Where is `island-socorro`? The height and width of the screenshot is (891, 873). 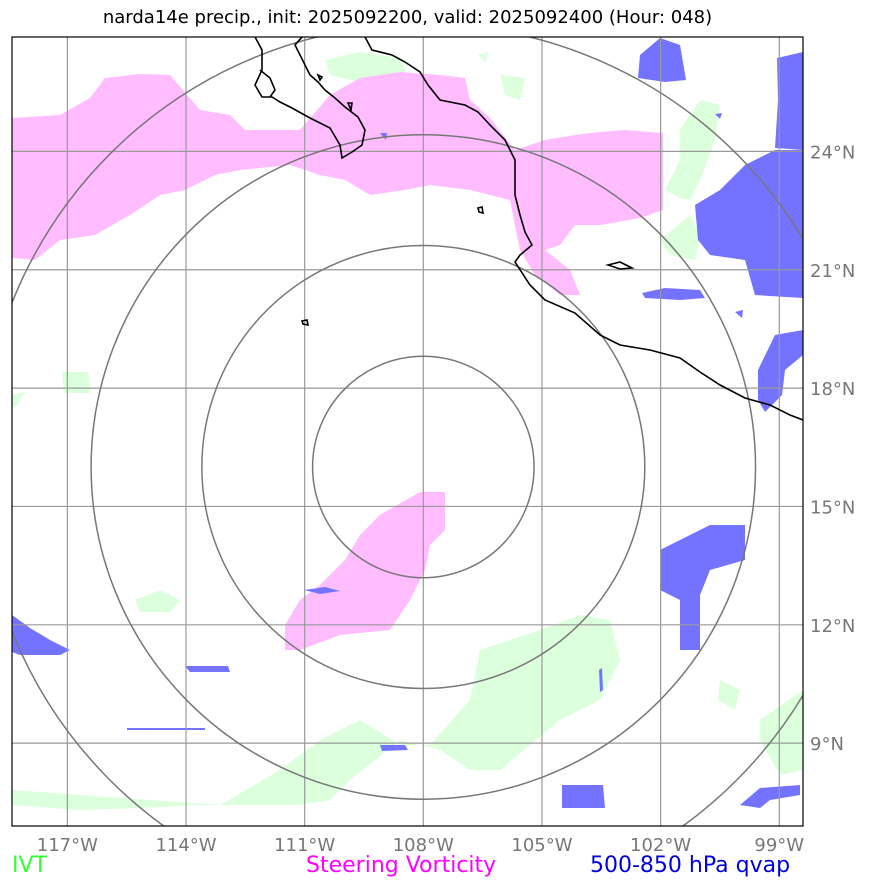 island-socorro is located at coordinates (305, 323).